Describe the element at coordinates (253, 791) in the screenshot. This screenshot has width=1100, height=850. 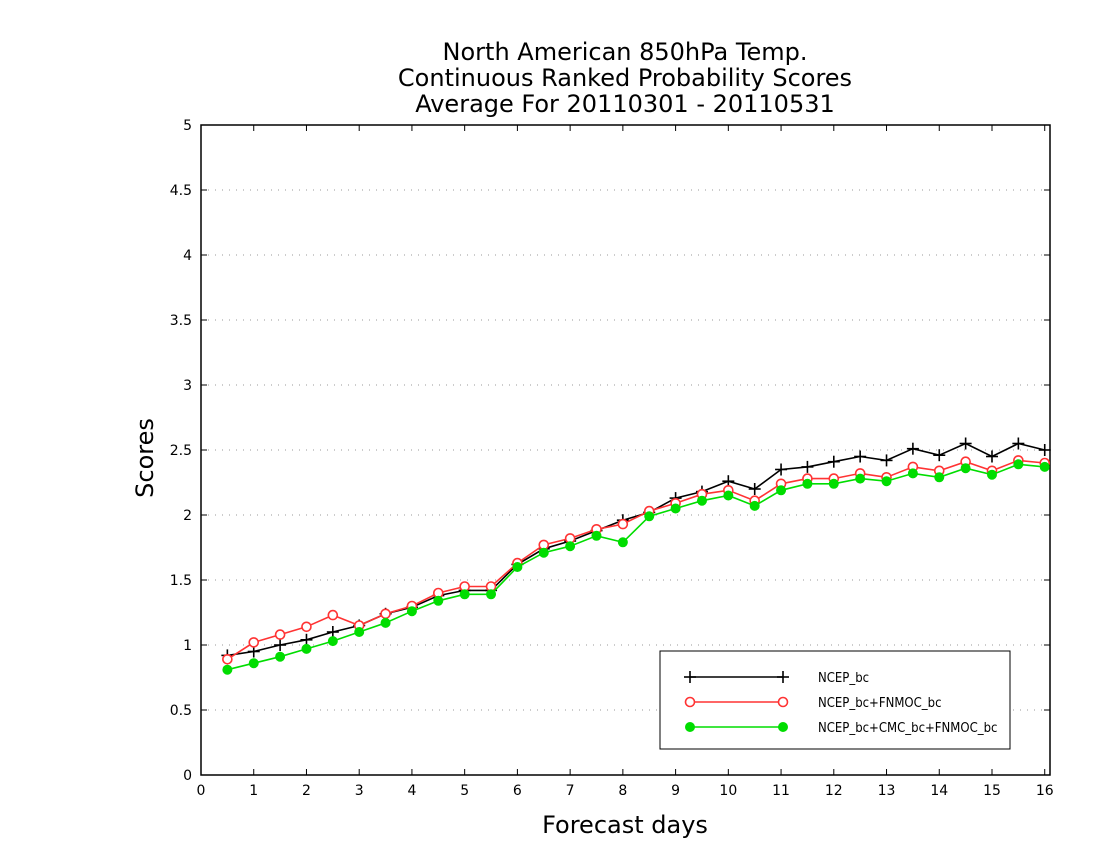
I see `x-tick-label-1: 1` at that location.